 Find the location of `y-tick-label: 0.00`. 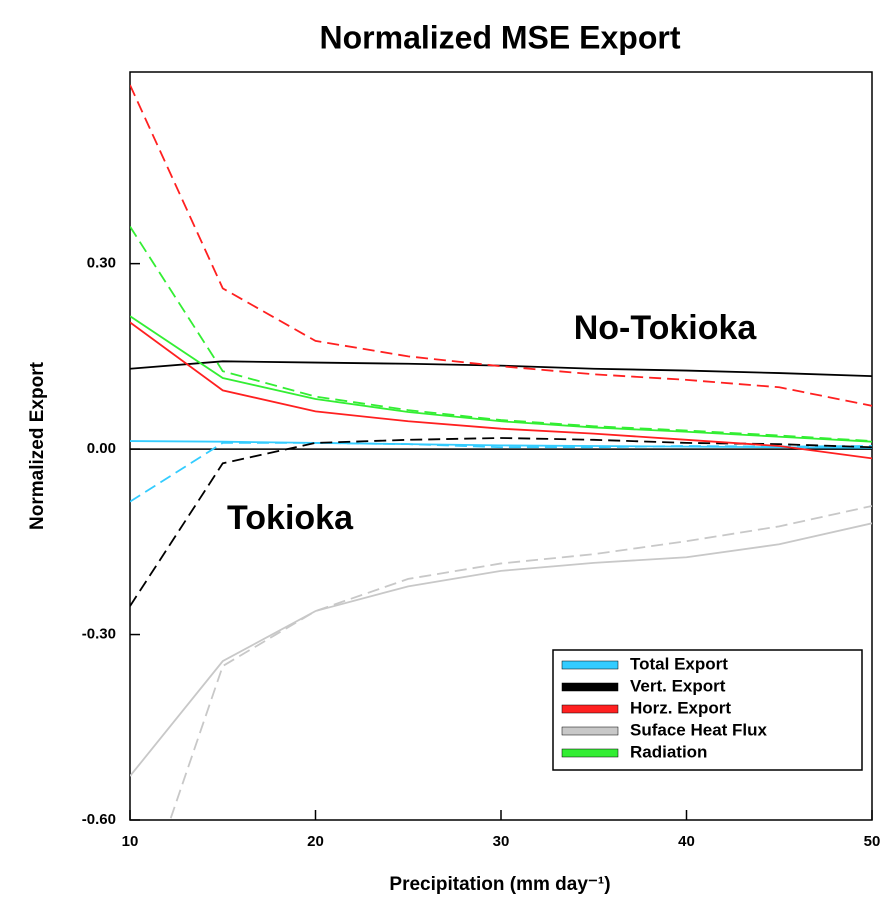

y-tick-label: 0.00 is located at coordinates (101, 448).